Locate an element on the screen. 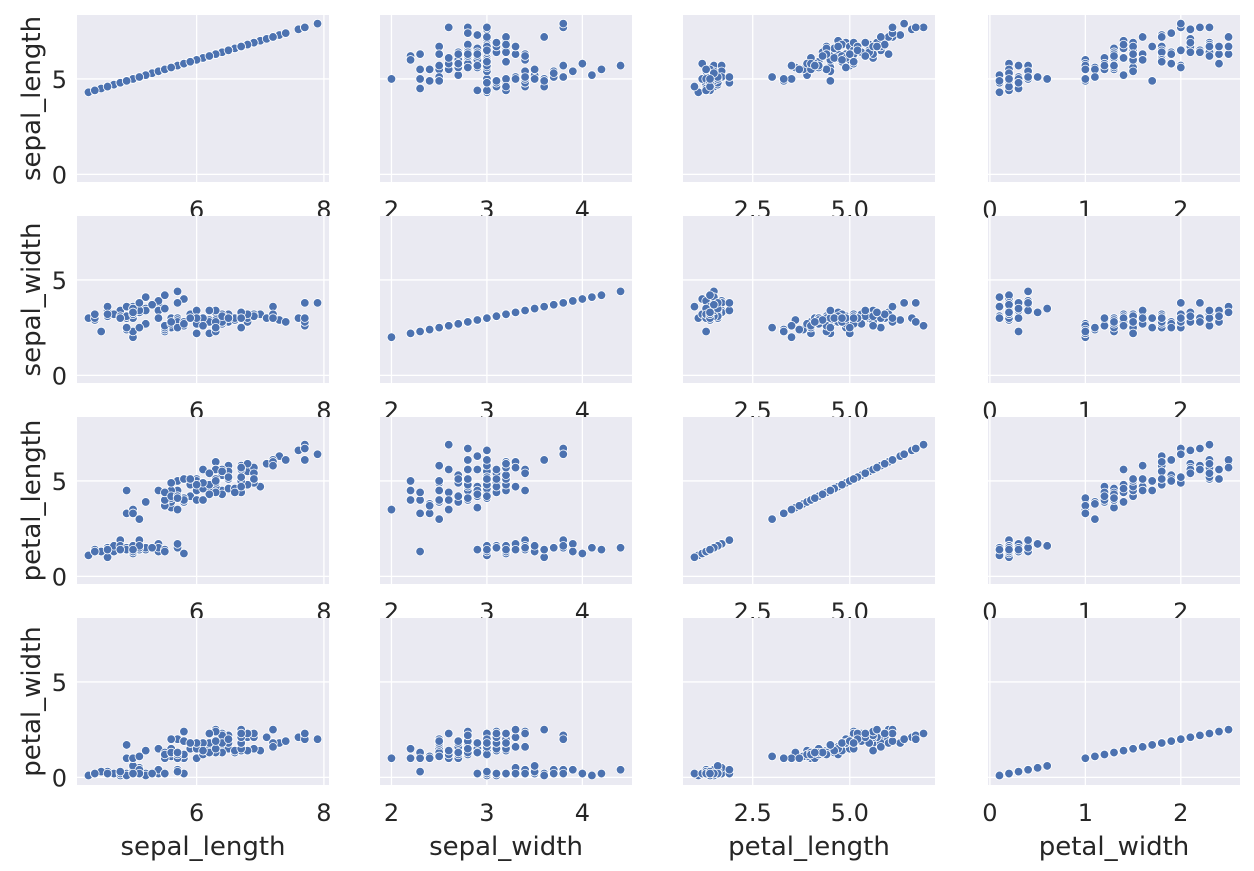  x-axis-label: sepal_length is located at coordinates (202, 847).